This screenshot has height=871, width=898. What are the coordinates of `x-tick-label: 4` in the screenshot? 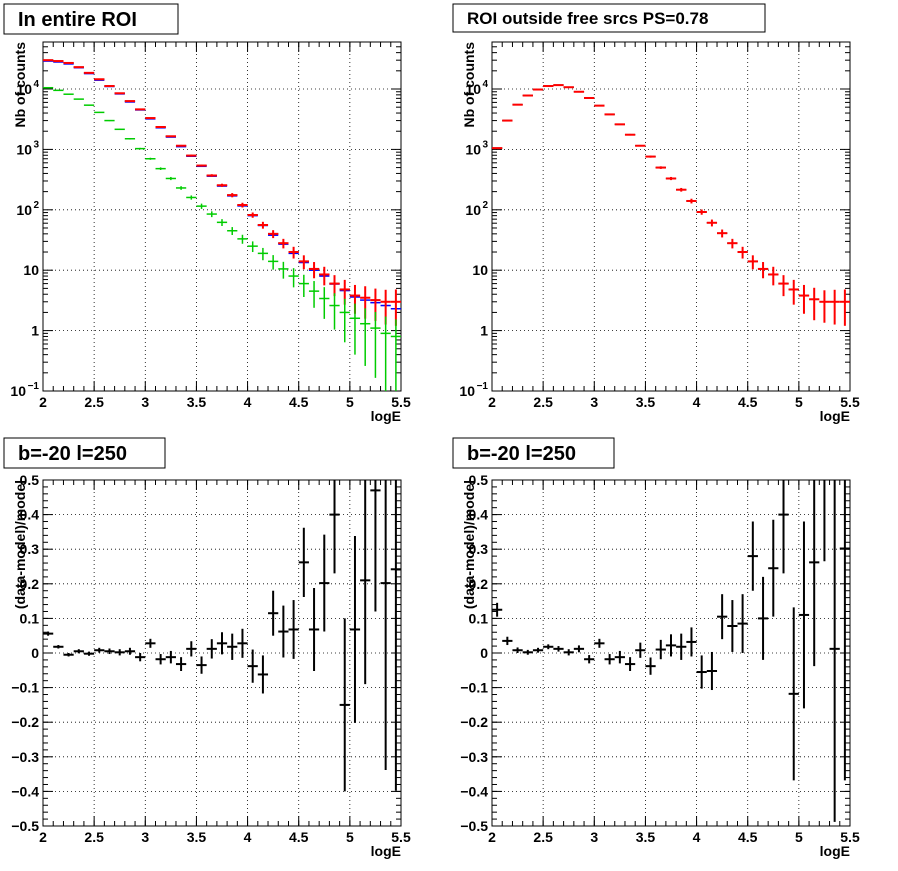 It's located at (248, 837).